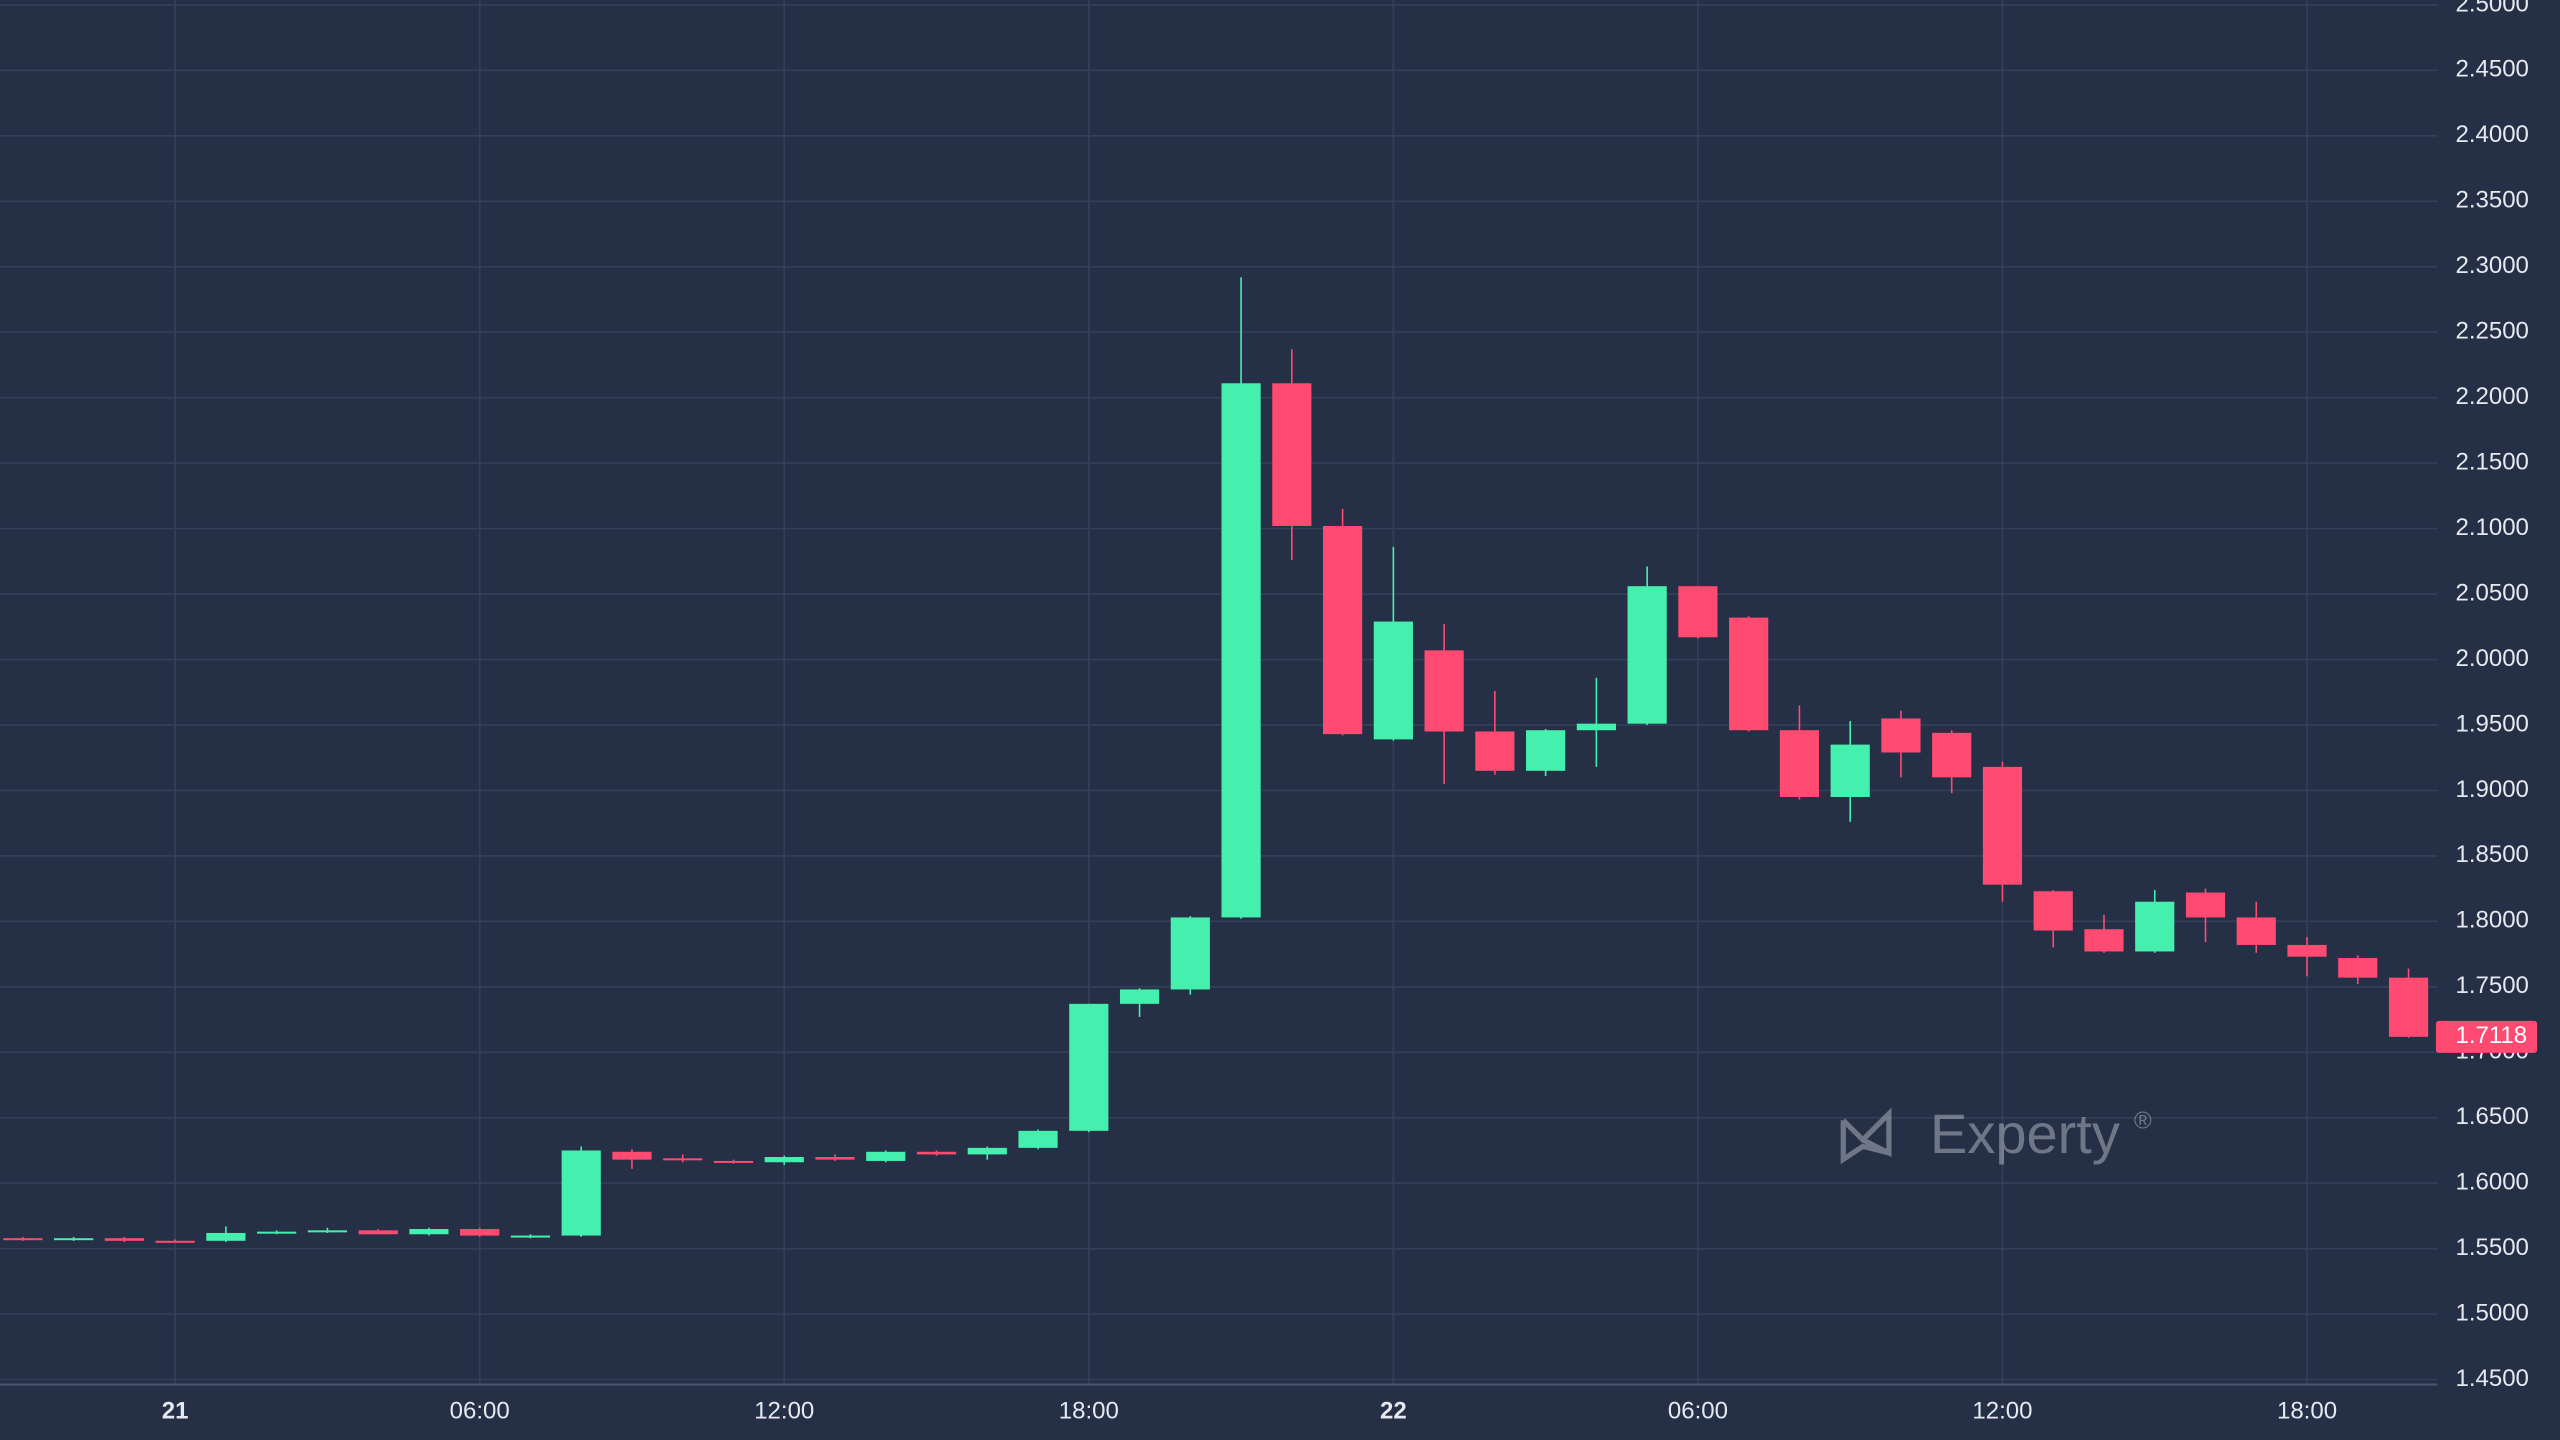 The width and height of the screenshot is (2560, 1440). What do you see at coordinates (2143, 1120) in the screenshot?
I see `watermark-mark: ®` at bounding box center [2143, 1120].